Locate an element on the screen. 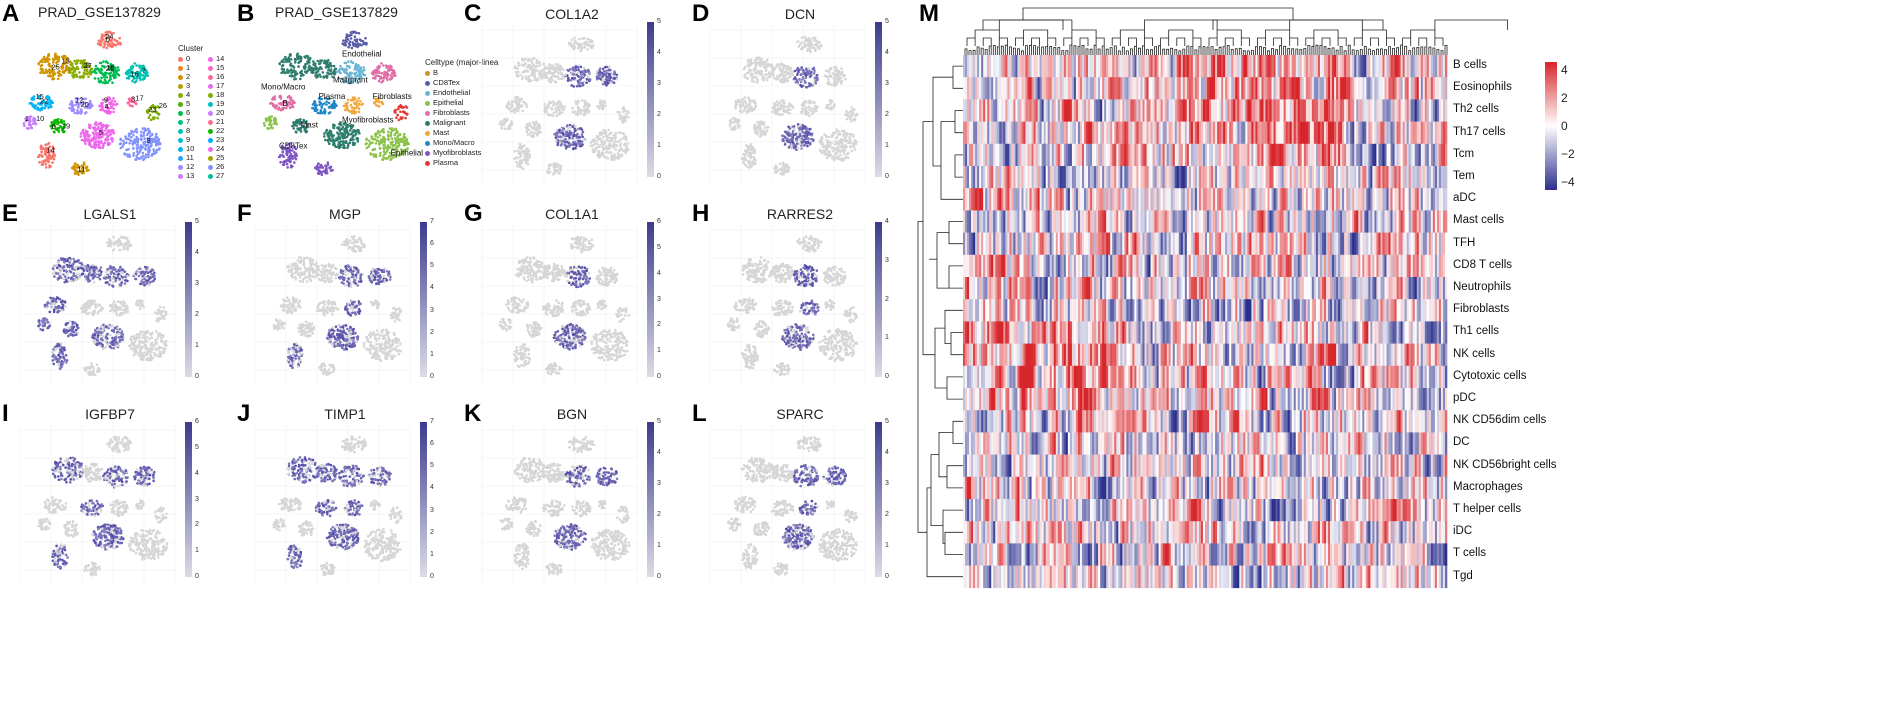  colorbar-tick: 0 is located at coordinates (887, 176).